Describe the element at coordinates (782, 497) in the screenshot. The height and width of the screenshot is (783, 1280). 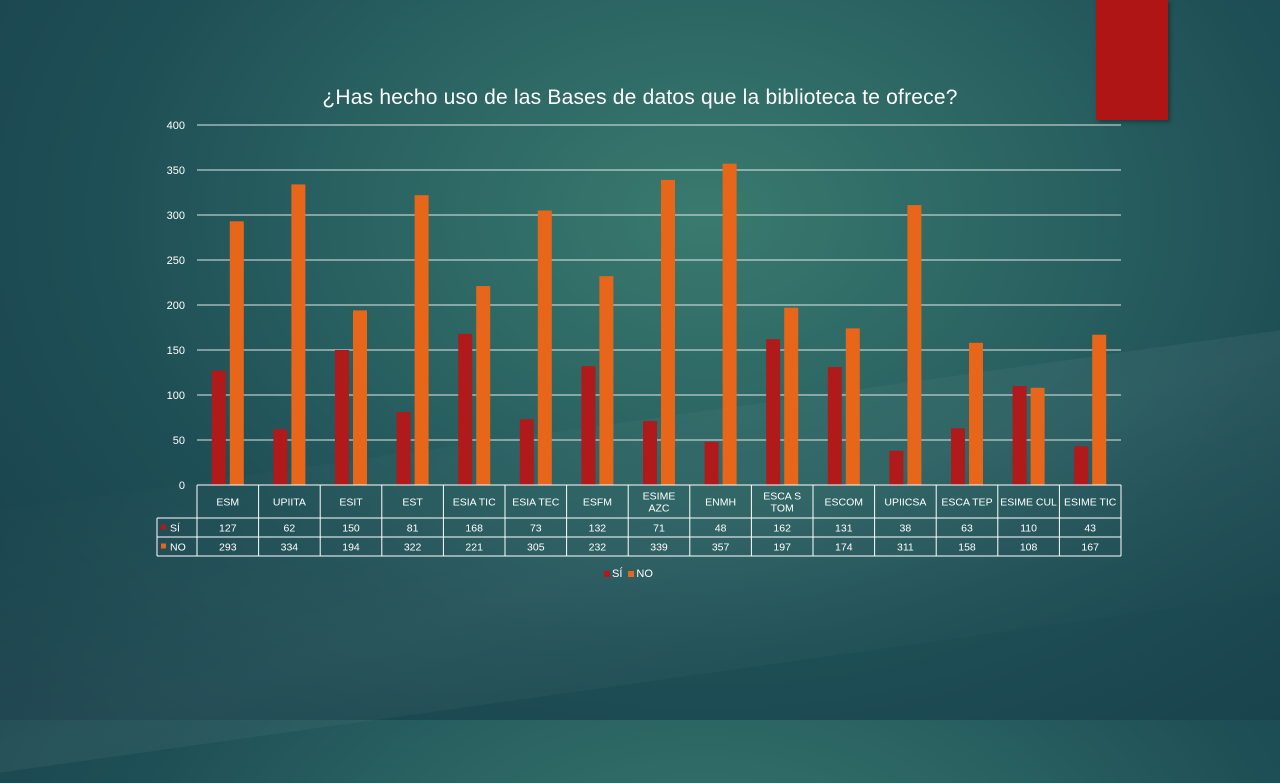
I see `x-category-label: ESCA S` at that location.